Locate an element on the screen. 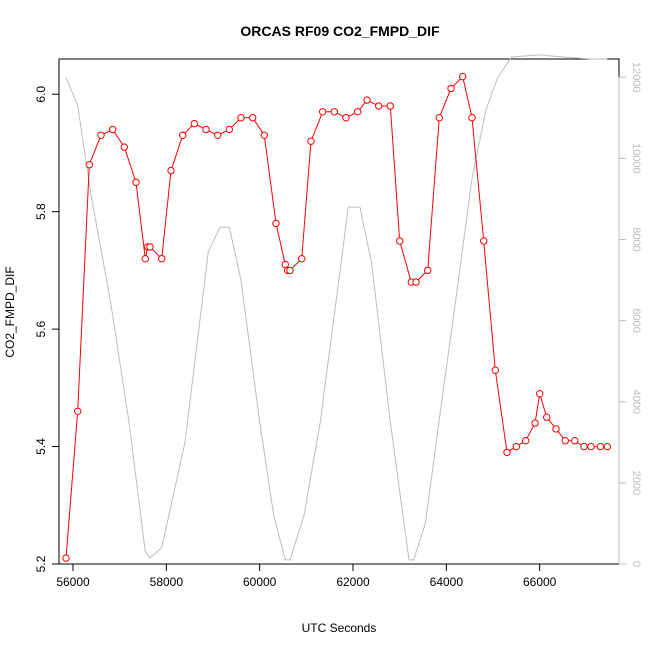  y2-tick-label: 6000 is located at coordinates (636, 320).